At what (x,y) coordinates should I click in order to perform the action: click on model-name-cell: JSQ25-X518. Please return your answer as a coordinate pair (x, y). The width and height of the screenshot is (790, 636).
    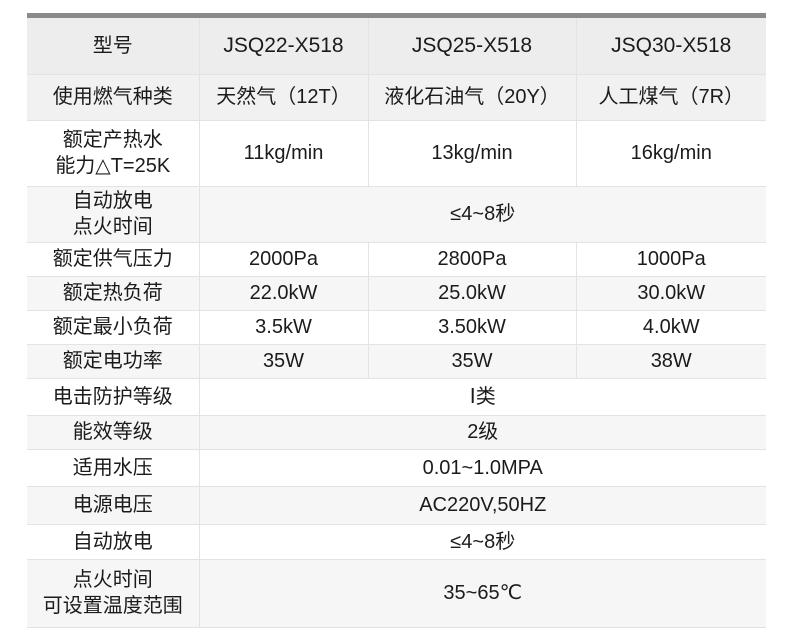
    Looking at the image, I should click on (472, 46).